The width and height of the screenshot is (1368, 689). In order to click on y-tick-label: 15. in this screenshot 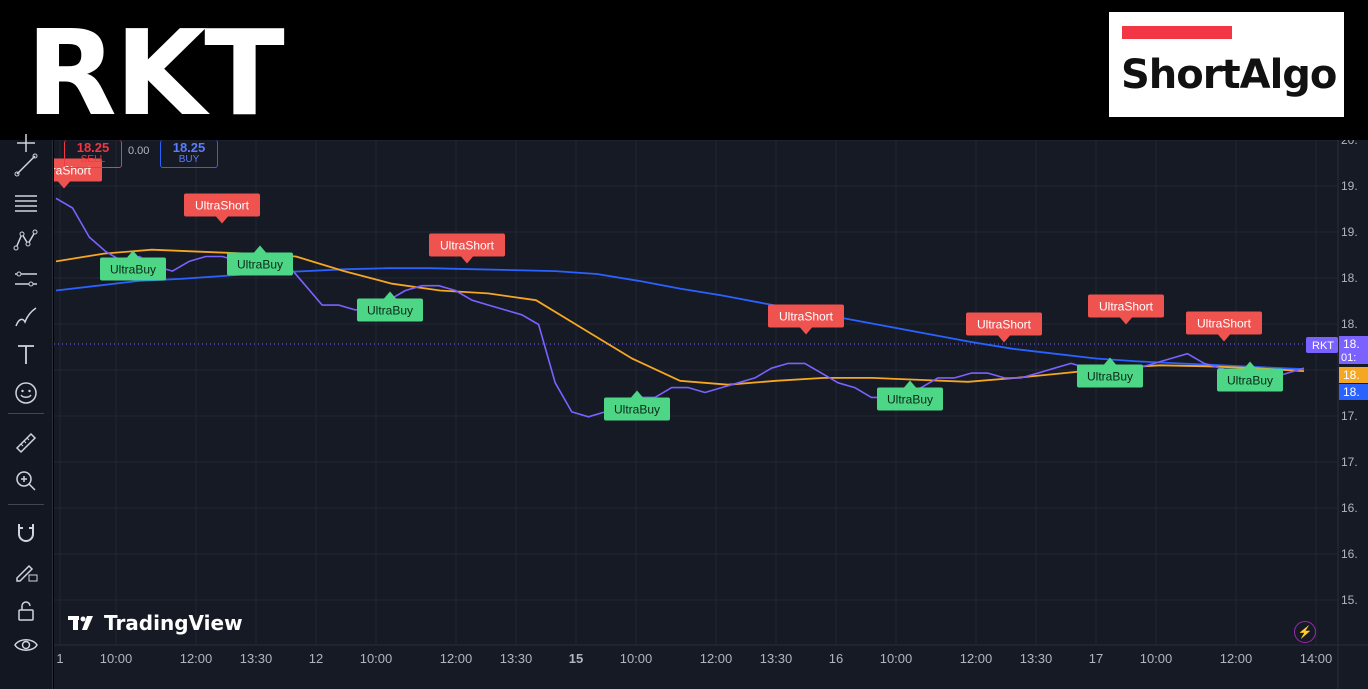, I will do `click(1349, 600)`.